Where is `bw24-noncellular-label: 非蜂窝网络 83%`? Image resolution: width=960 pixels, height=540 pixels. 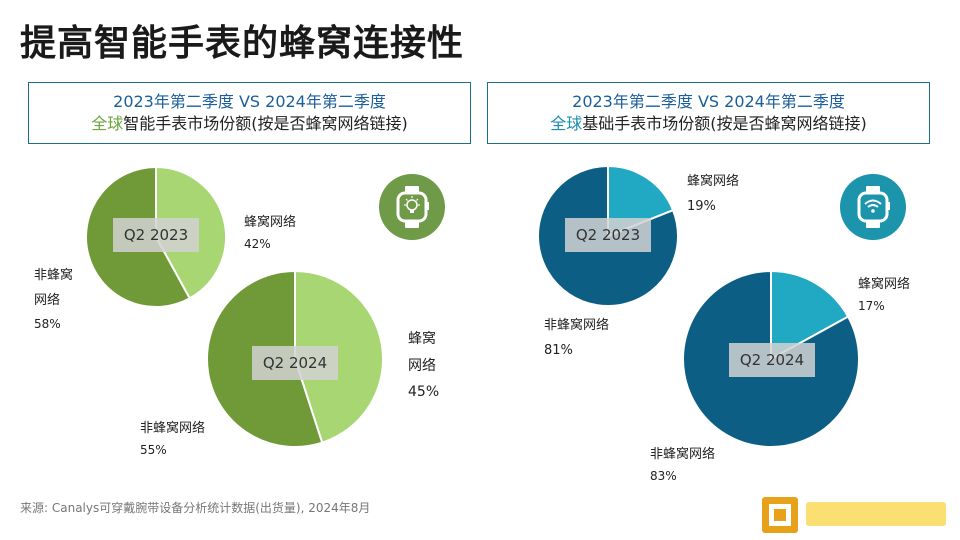 bw24-noncellular-label: 非蜂窝网络 83% is located at coordinates (682, 465).